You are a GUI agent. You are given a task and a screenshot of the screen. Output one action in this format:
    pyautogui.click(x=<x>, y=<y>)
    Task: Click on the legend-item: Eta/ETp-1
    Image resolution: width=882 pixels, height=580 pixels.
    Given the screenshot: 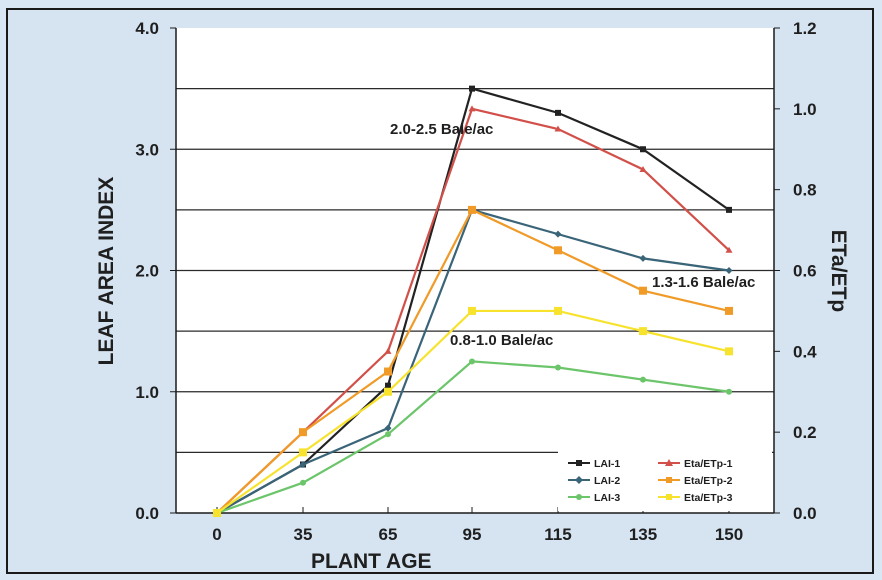 What is the action you would take?
    pyautogui.click(x=695, y=464)
    